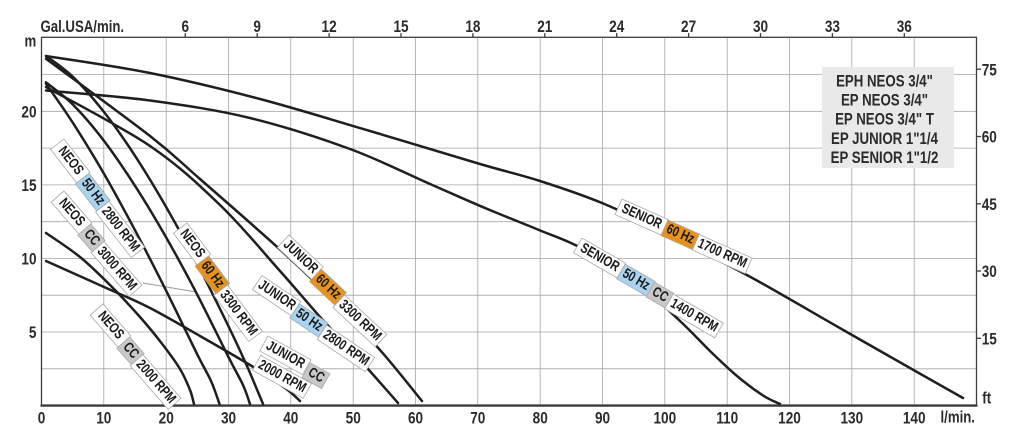 The image size is (1009, 444). Describe the element at coordinates (986, 398) in the screenshot. I see `svg-text: ft` at that location.